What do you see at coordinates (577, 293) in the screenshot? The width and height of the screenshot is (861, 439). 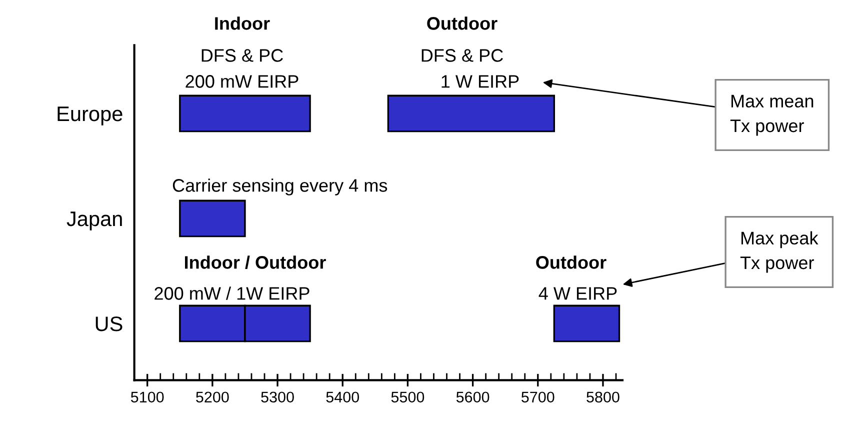 I see `annotation: 4 W EIRP` at bounding box center [577, 293].